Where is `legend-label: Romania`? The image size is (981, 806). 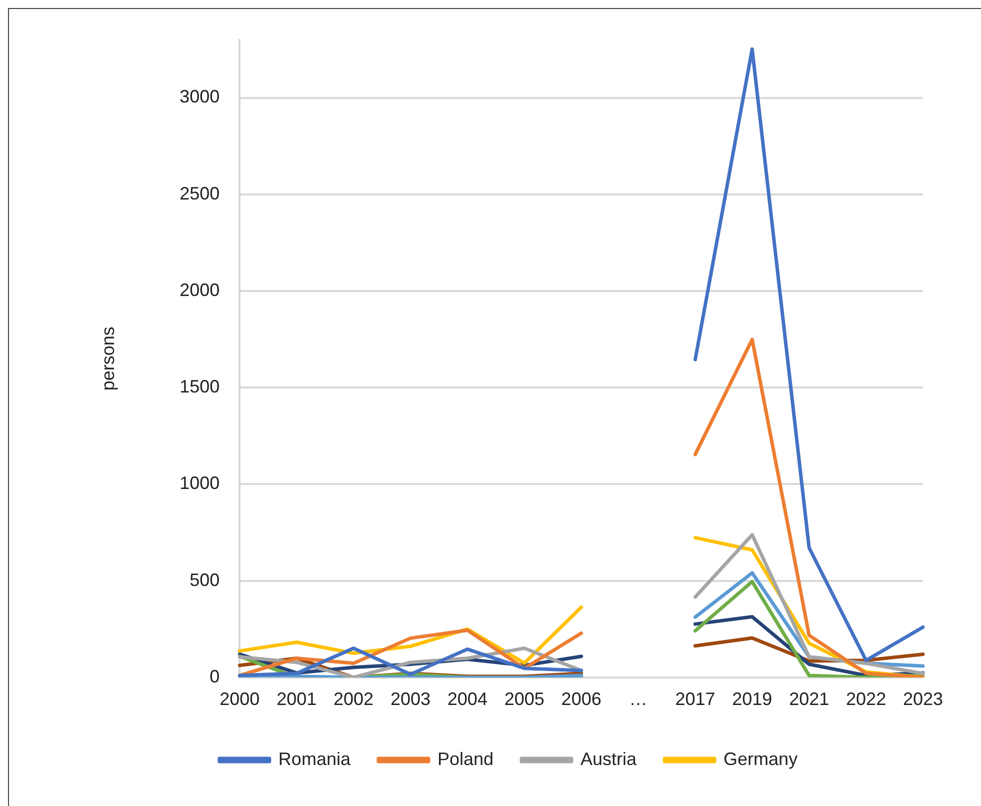 legend-label: Romania is located at coordinates (315, 758).